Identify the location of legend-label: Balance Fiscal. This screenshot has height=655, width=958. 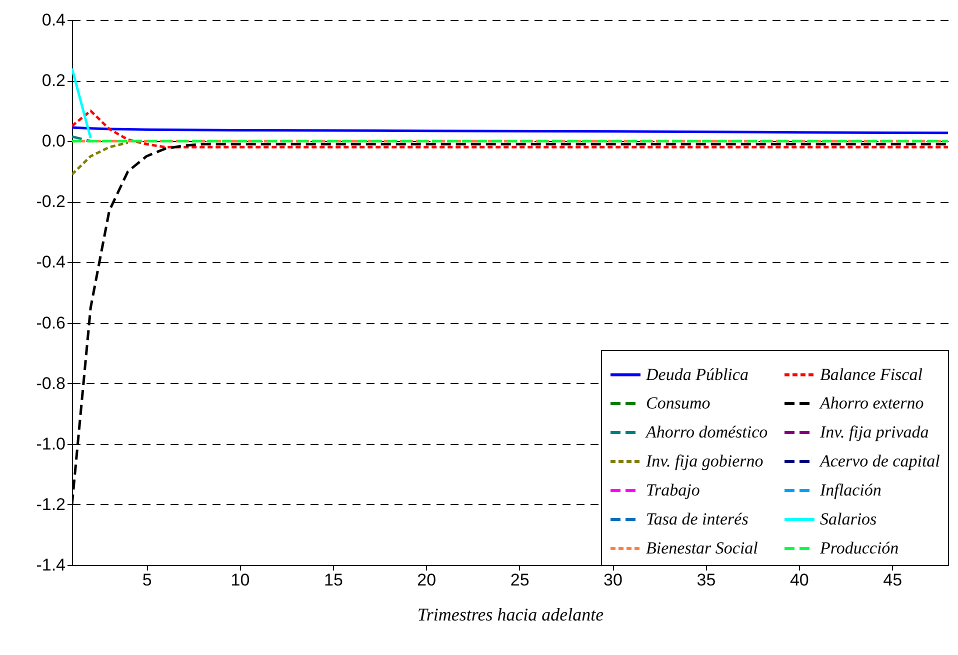
(871, 374).